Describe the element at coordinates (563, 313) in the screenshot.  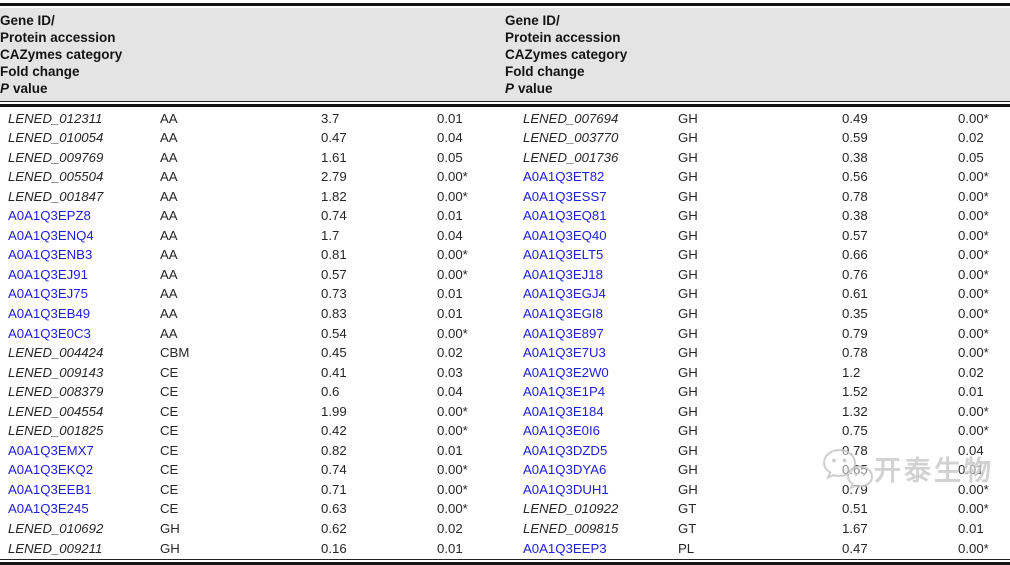
I see `protein-accession-link: A0A1Q3EGI8` at that location.